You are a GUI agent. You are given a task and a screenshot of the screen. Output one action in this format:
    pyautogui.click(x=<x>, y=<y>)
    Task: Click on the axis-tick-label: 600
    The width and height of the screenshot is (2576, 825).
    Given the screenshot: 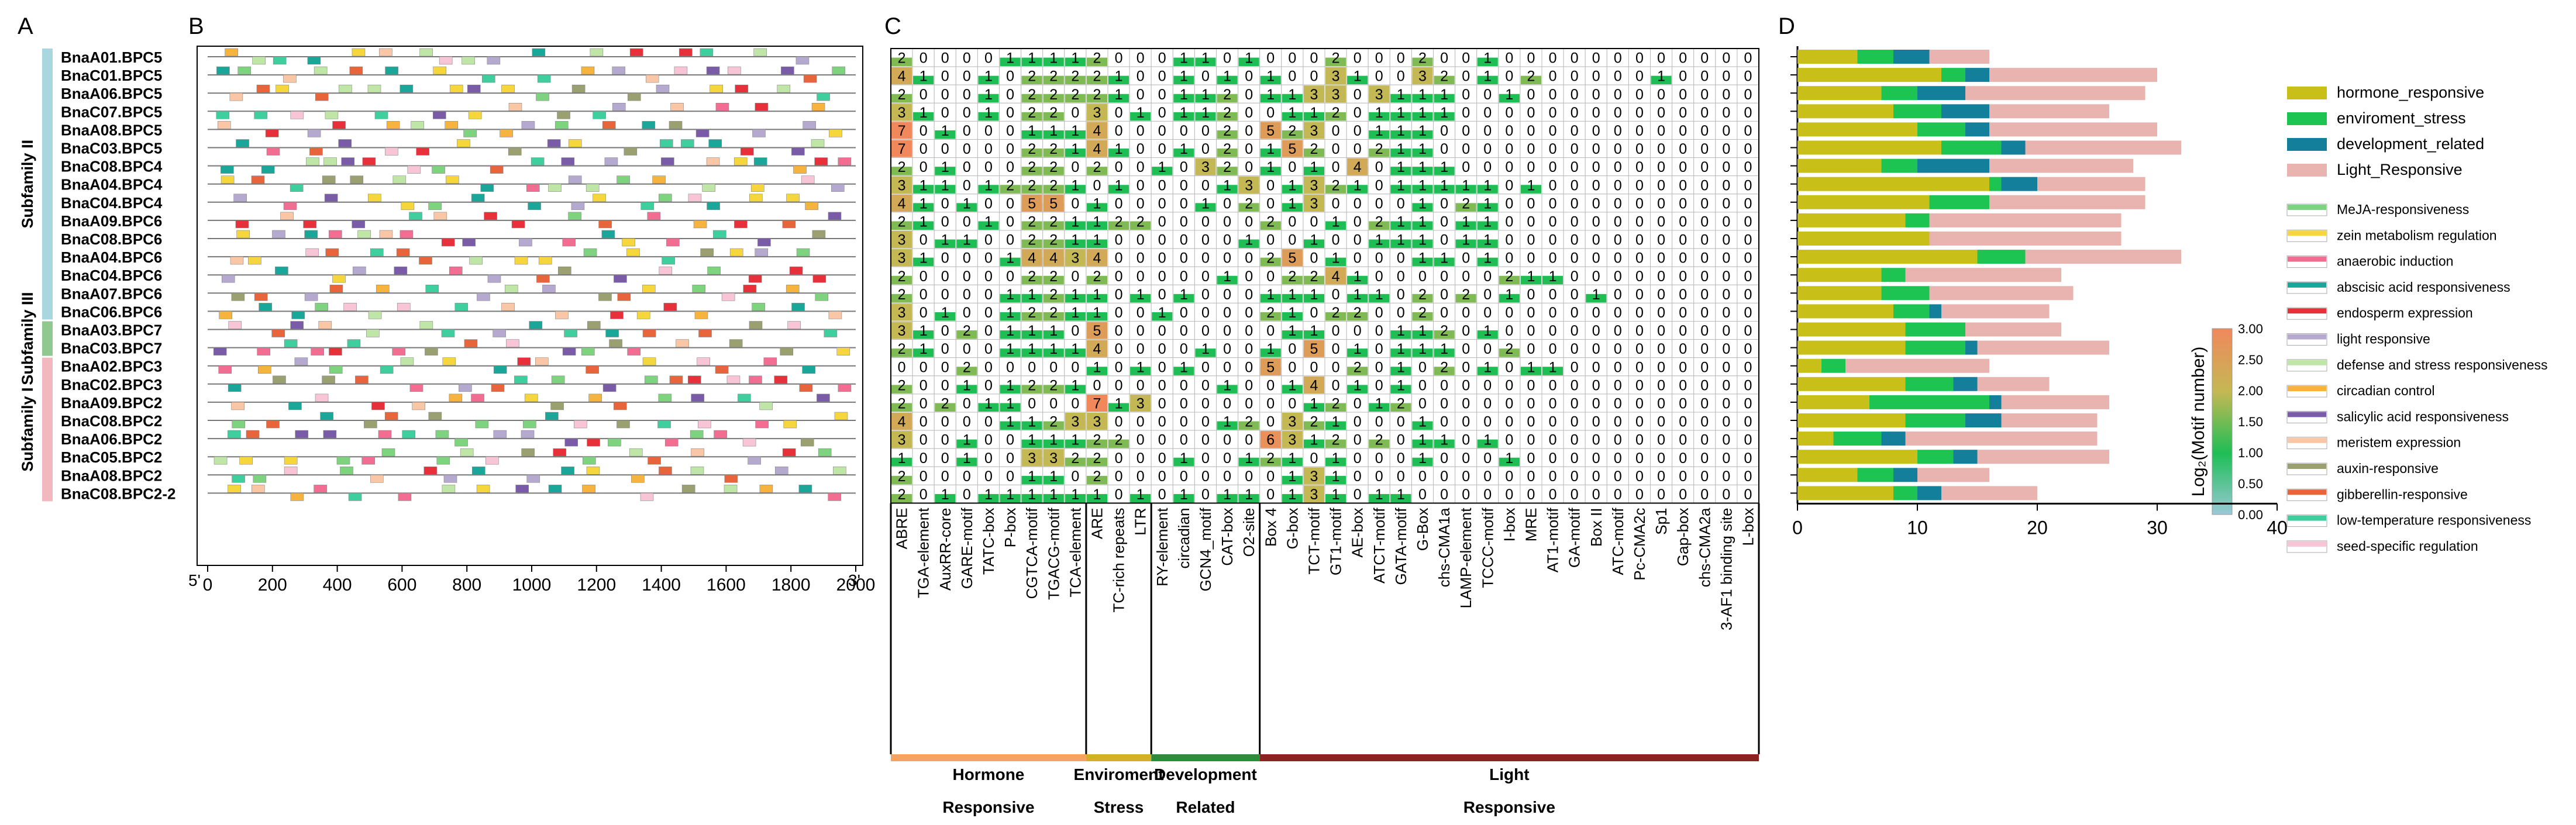 What is the action you would take?
    pyautogui.click(x=401, y=585)
    